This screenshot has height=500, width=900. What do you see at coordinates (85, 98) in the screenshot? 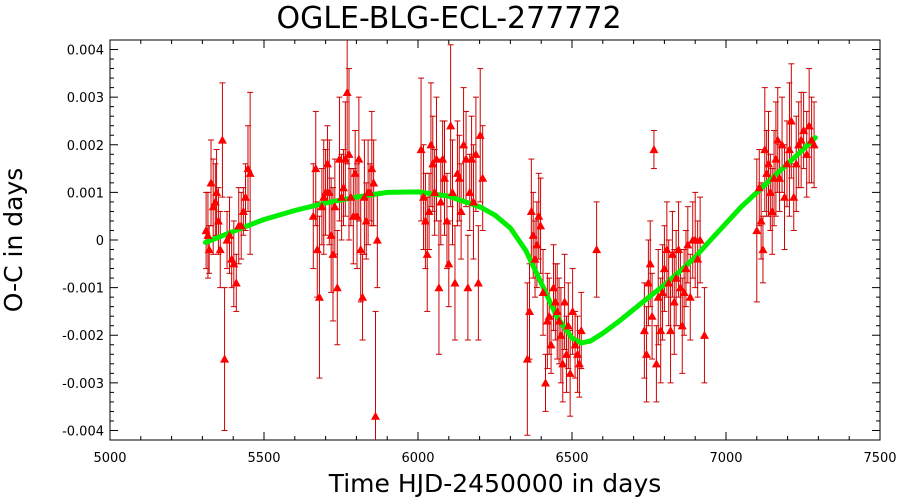
I see `y-tick-label: 0.003` at bounding box center [85, 98].